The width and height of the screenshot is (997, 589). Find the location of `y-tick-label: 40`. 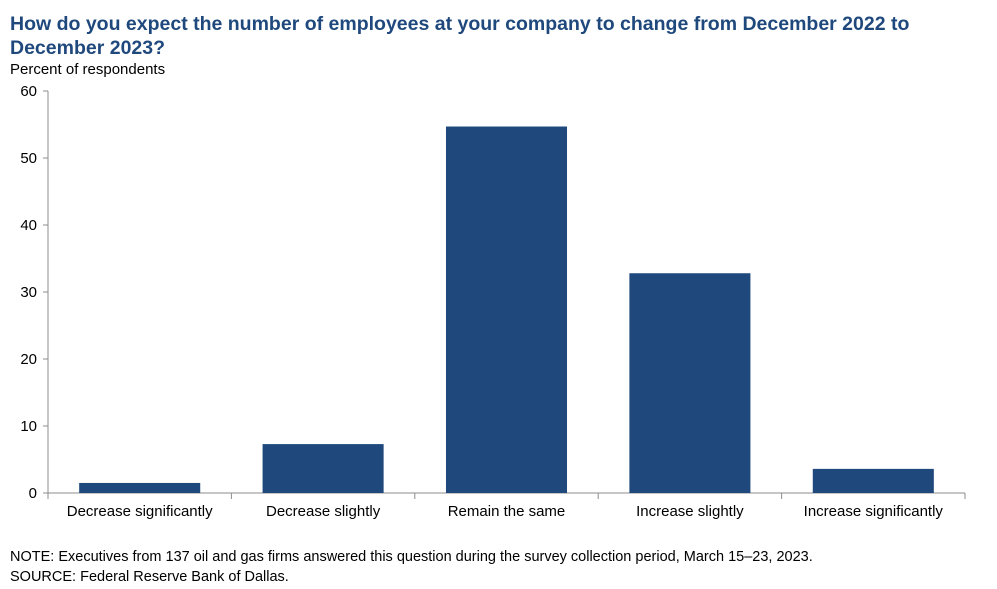

y-tick-label: 40 is located at coordinates (28, 225).